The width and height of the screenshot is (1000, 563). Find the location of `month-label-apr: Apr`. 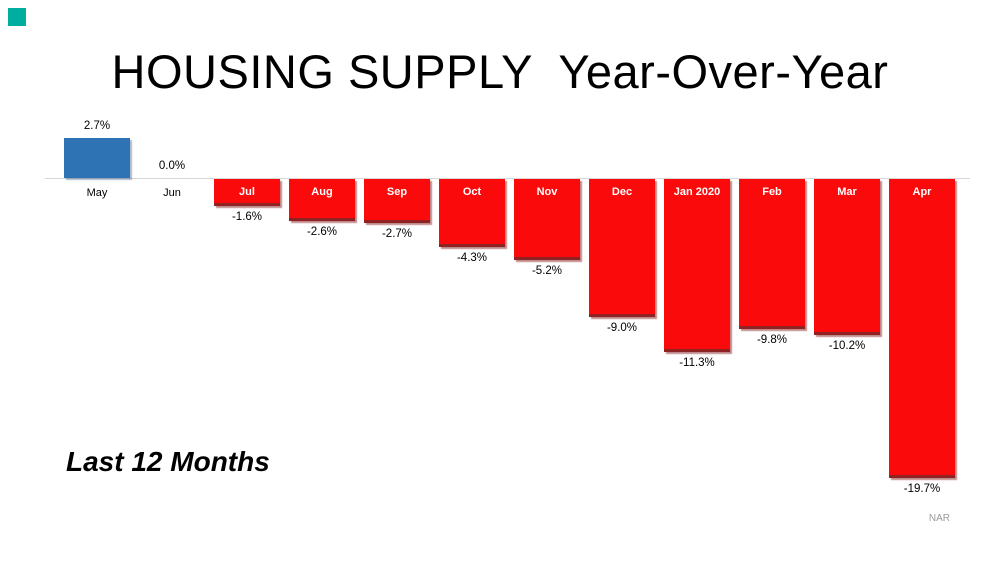

month-label-apr: Apr is located at coordinates (922, 192).